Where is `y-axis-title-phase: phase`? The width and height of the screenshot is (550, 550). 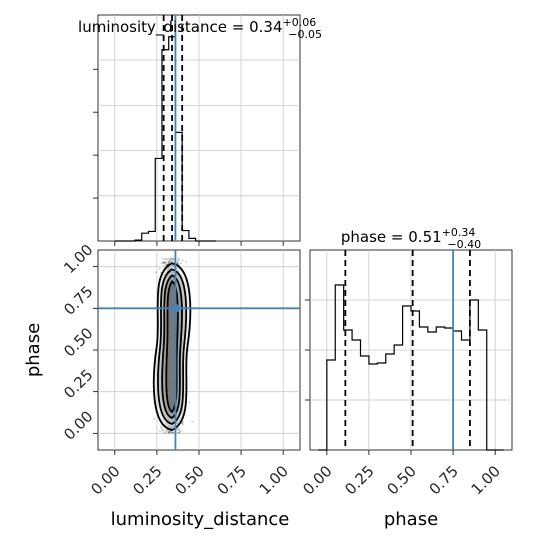 y-axis-title-phase: phase is located at coordinates (33, 350).